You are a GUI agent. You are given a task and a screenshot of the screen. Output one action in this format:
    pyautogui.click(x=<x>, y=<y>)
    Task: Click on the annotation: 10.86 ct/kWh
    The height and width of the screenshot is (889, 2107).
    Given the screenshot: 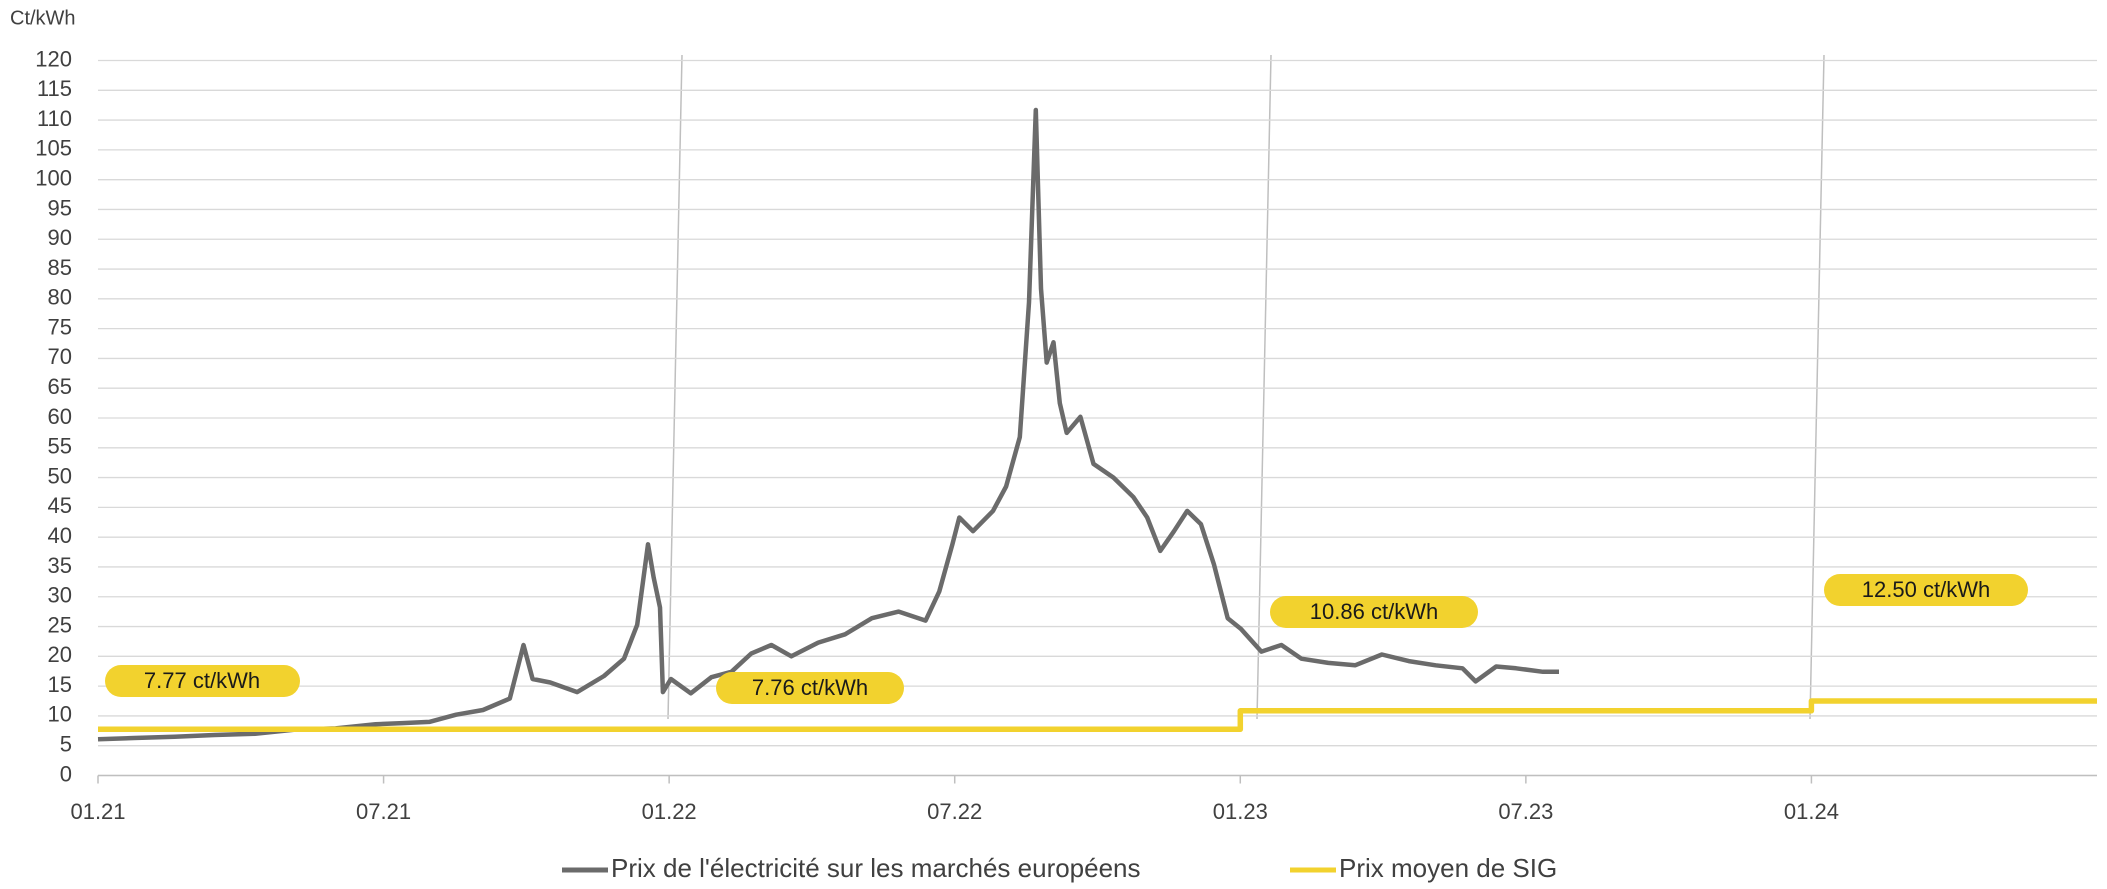 What is the action you would take?
    pyautogui.click(x=1374, y=611)
    